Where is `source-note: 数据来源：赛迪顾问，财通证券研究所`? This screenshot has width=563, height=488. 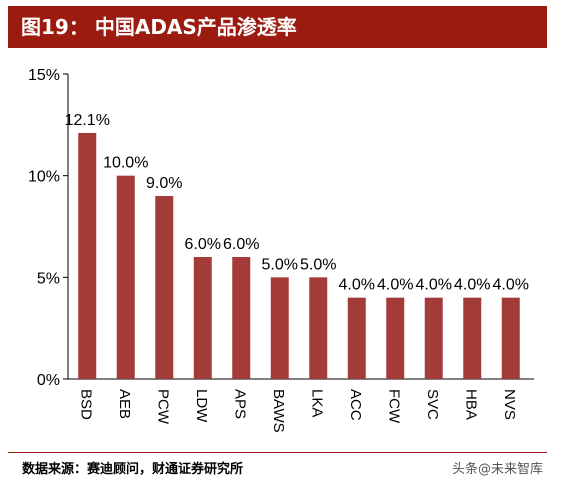 source-note: 数据来源：赛迪顾问，财通证券研究所 is located at coordinates (133, 469).